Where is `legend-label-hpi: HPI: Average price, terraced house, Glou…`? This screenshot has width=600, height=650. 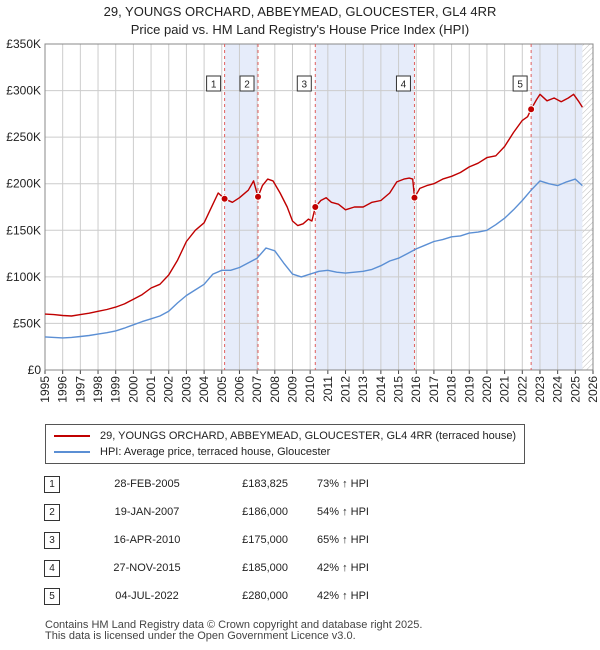
legend-label-hpi: HPI: Average price, terraced house, Glou… is located at coordinates (215, 452).